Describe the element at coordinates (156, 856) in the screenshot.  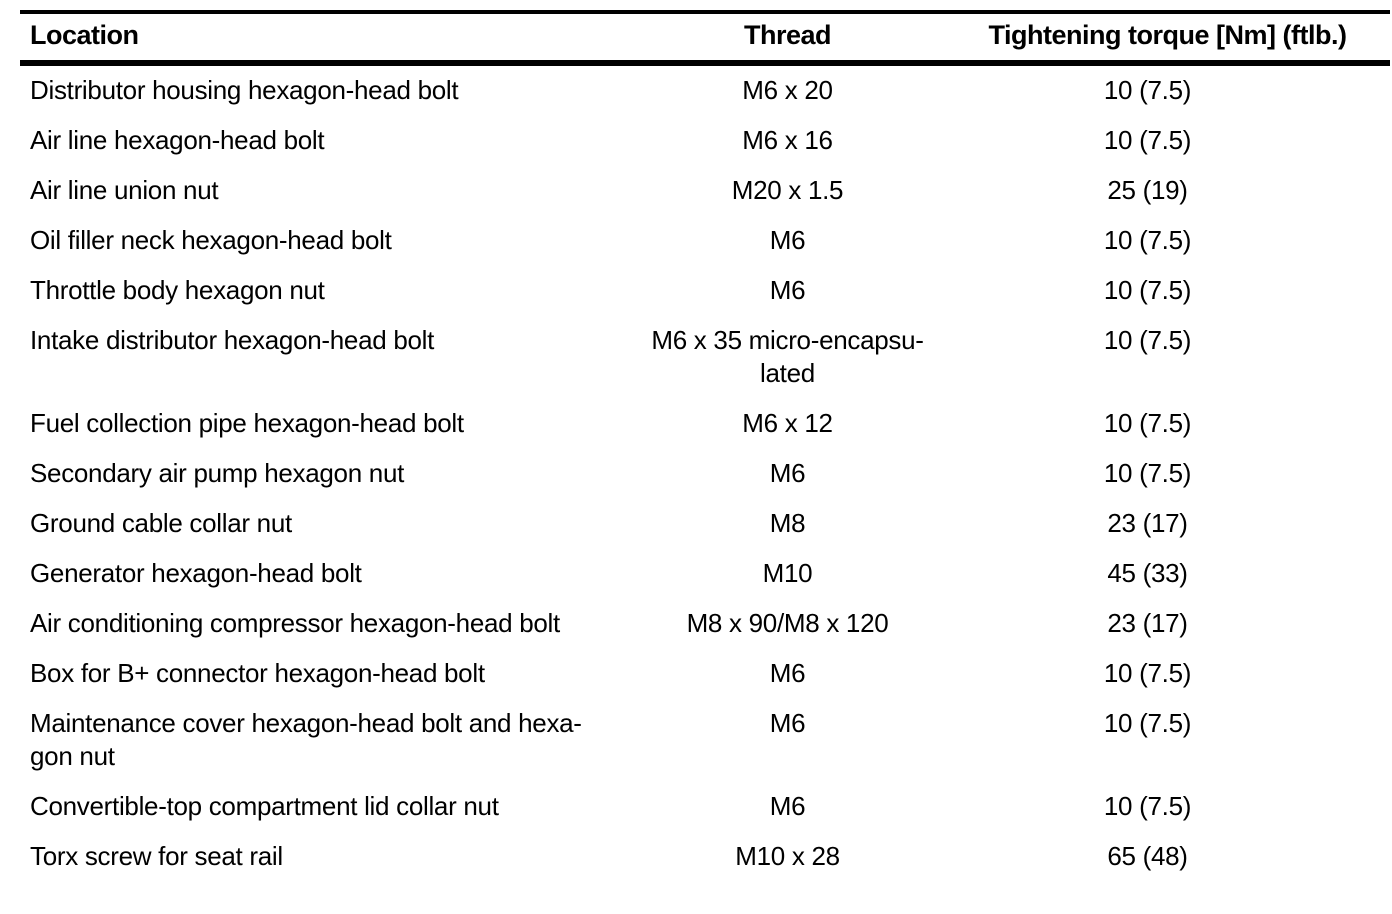
I see `location-cell: Torx screw for seat rail` at that location.